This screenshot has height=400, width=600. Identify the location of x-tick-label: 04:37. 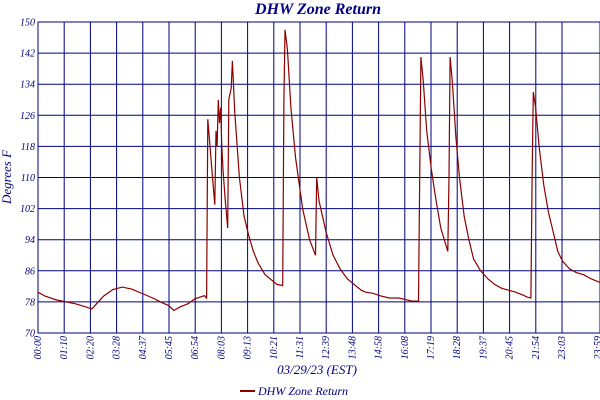
(143, 347).